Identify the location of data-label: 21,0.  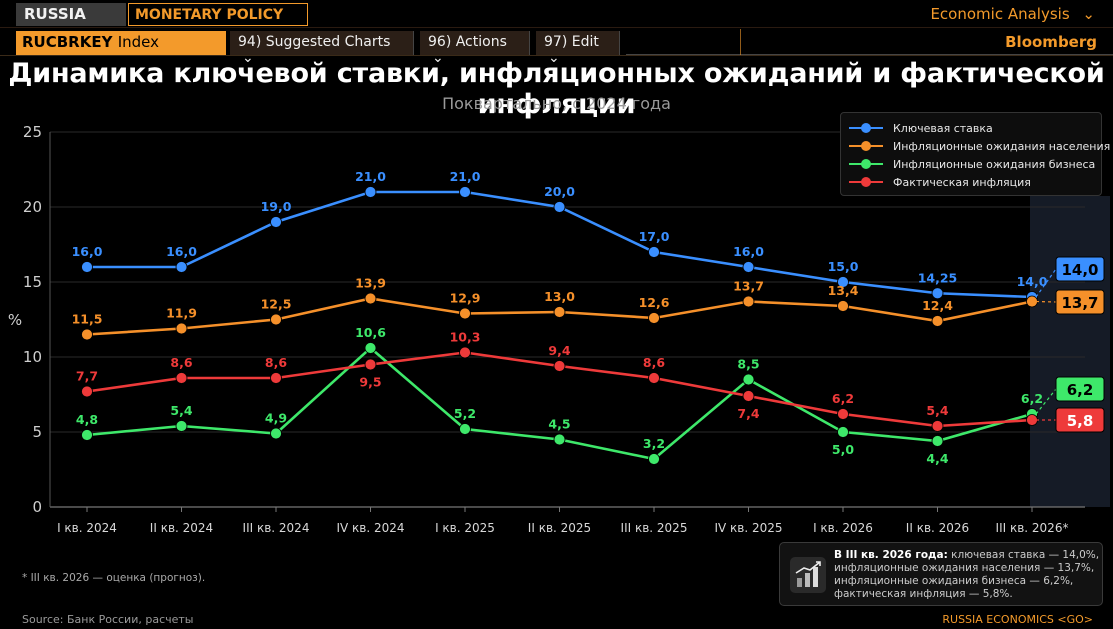
(465, 176).